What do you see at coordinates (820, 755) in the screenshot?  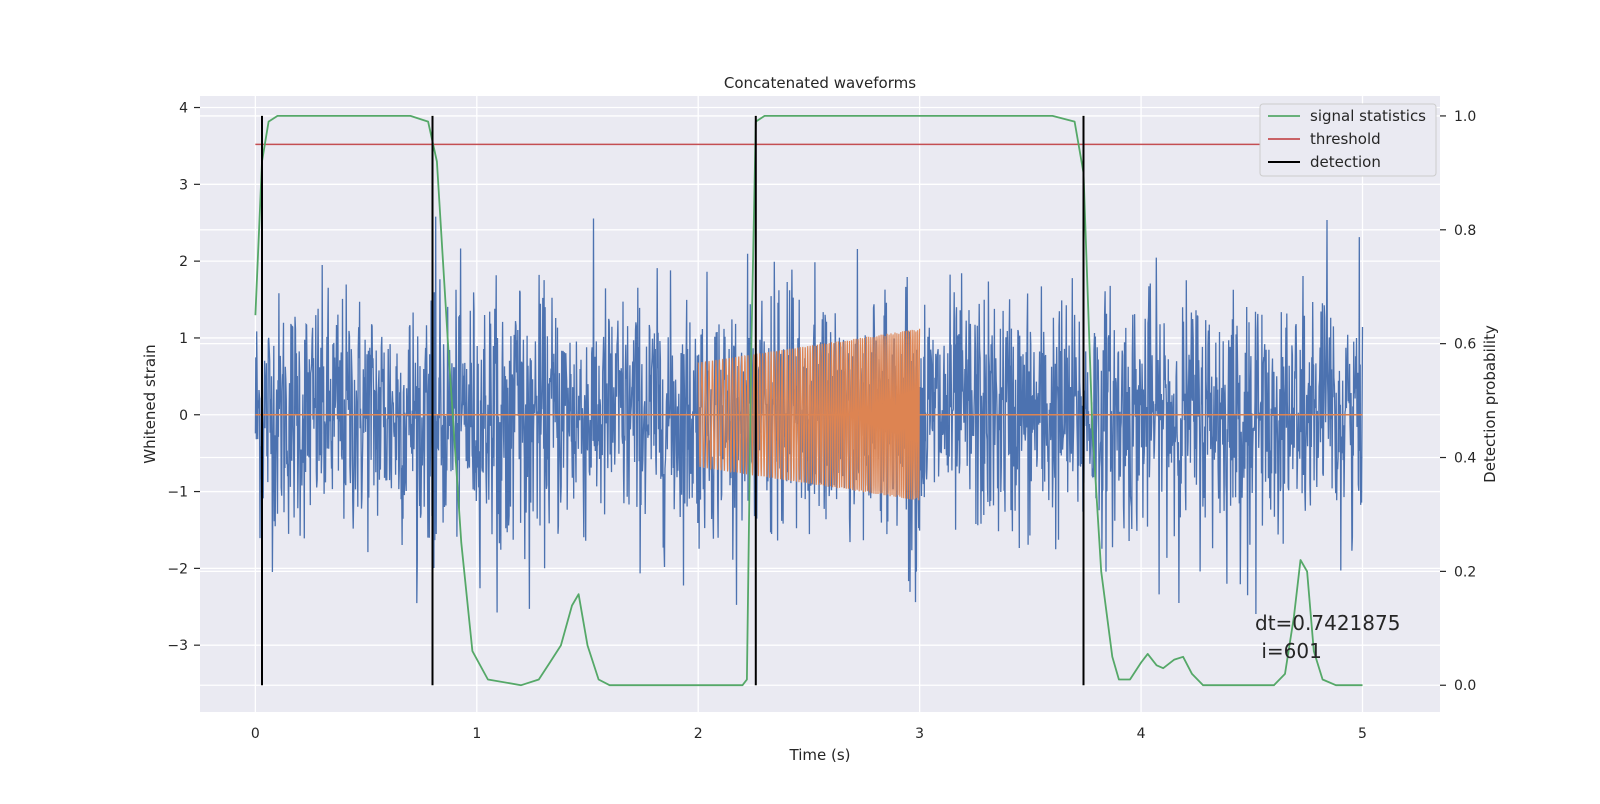 I see `x-axis-label: Time (s)` at bounding box center [820, 755].